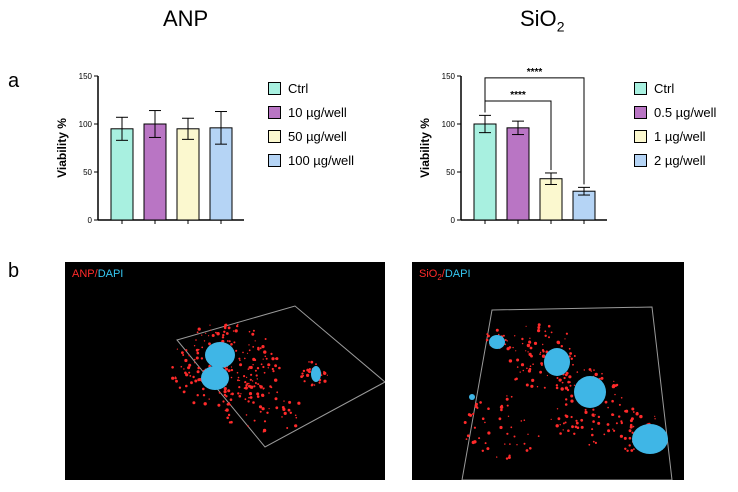 The height and width of the screenshot is (492, 738). What do you see at coordinates (317, 112) in the screenshot?
I see `legend-label: 10 µg/well` at bounding box center [317, 112].